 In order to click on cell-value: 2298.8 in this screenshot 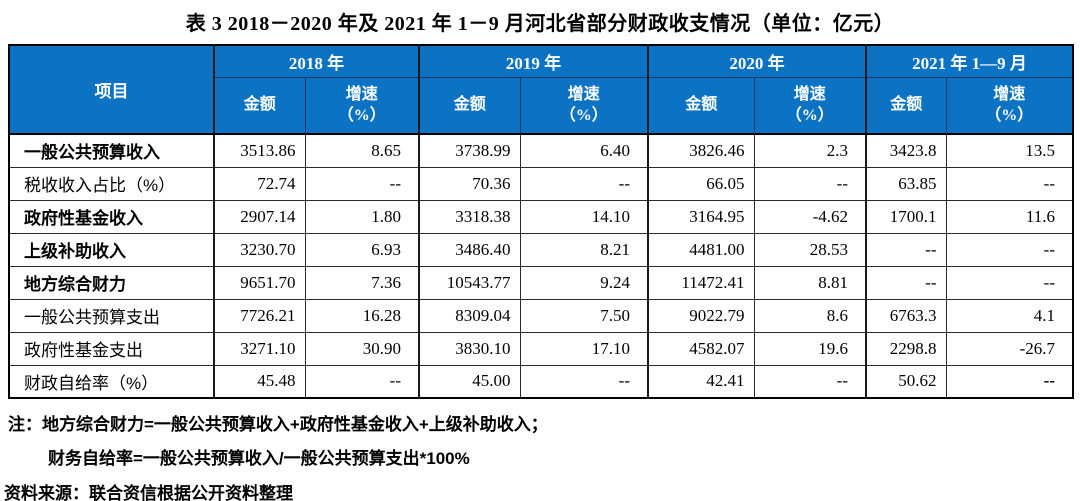, I will do `click(906, 348)`.